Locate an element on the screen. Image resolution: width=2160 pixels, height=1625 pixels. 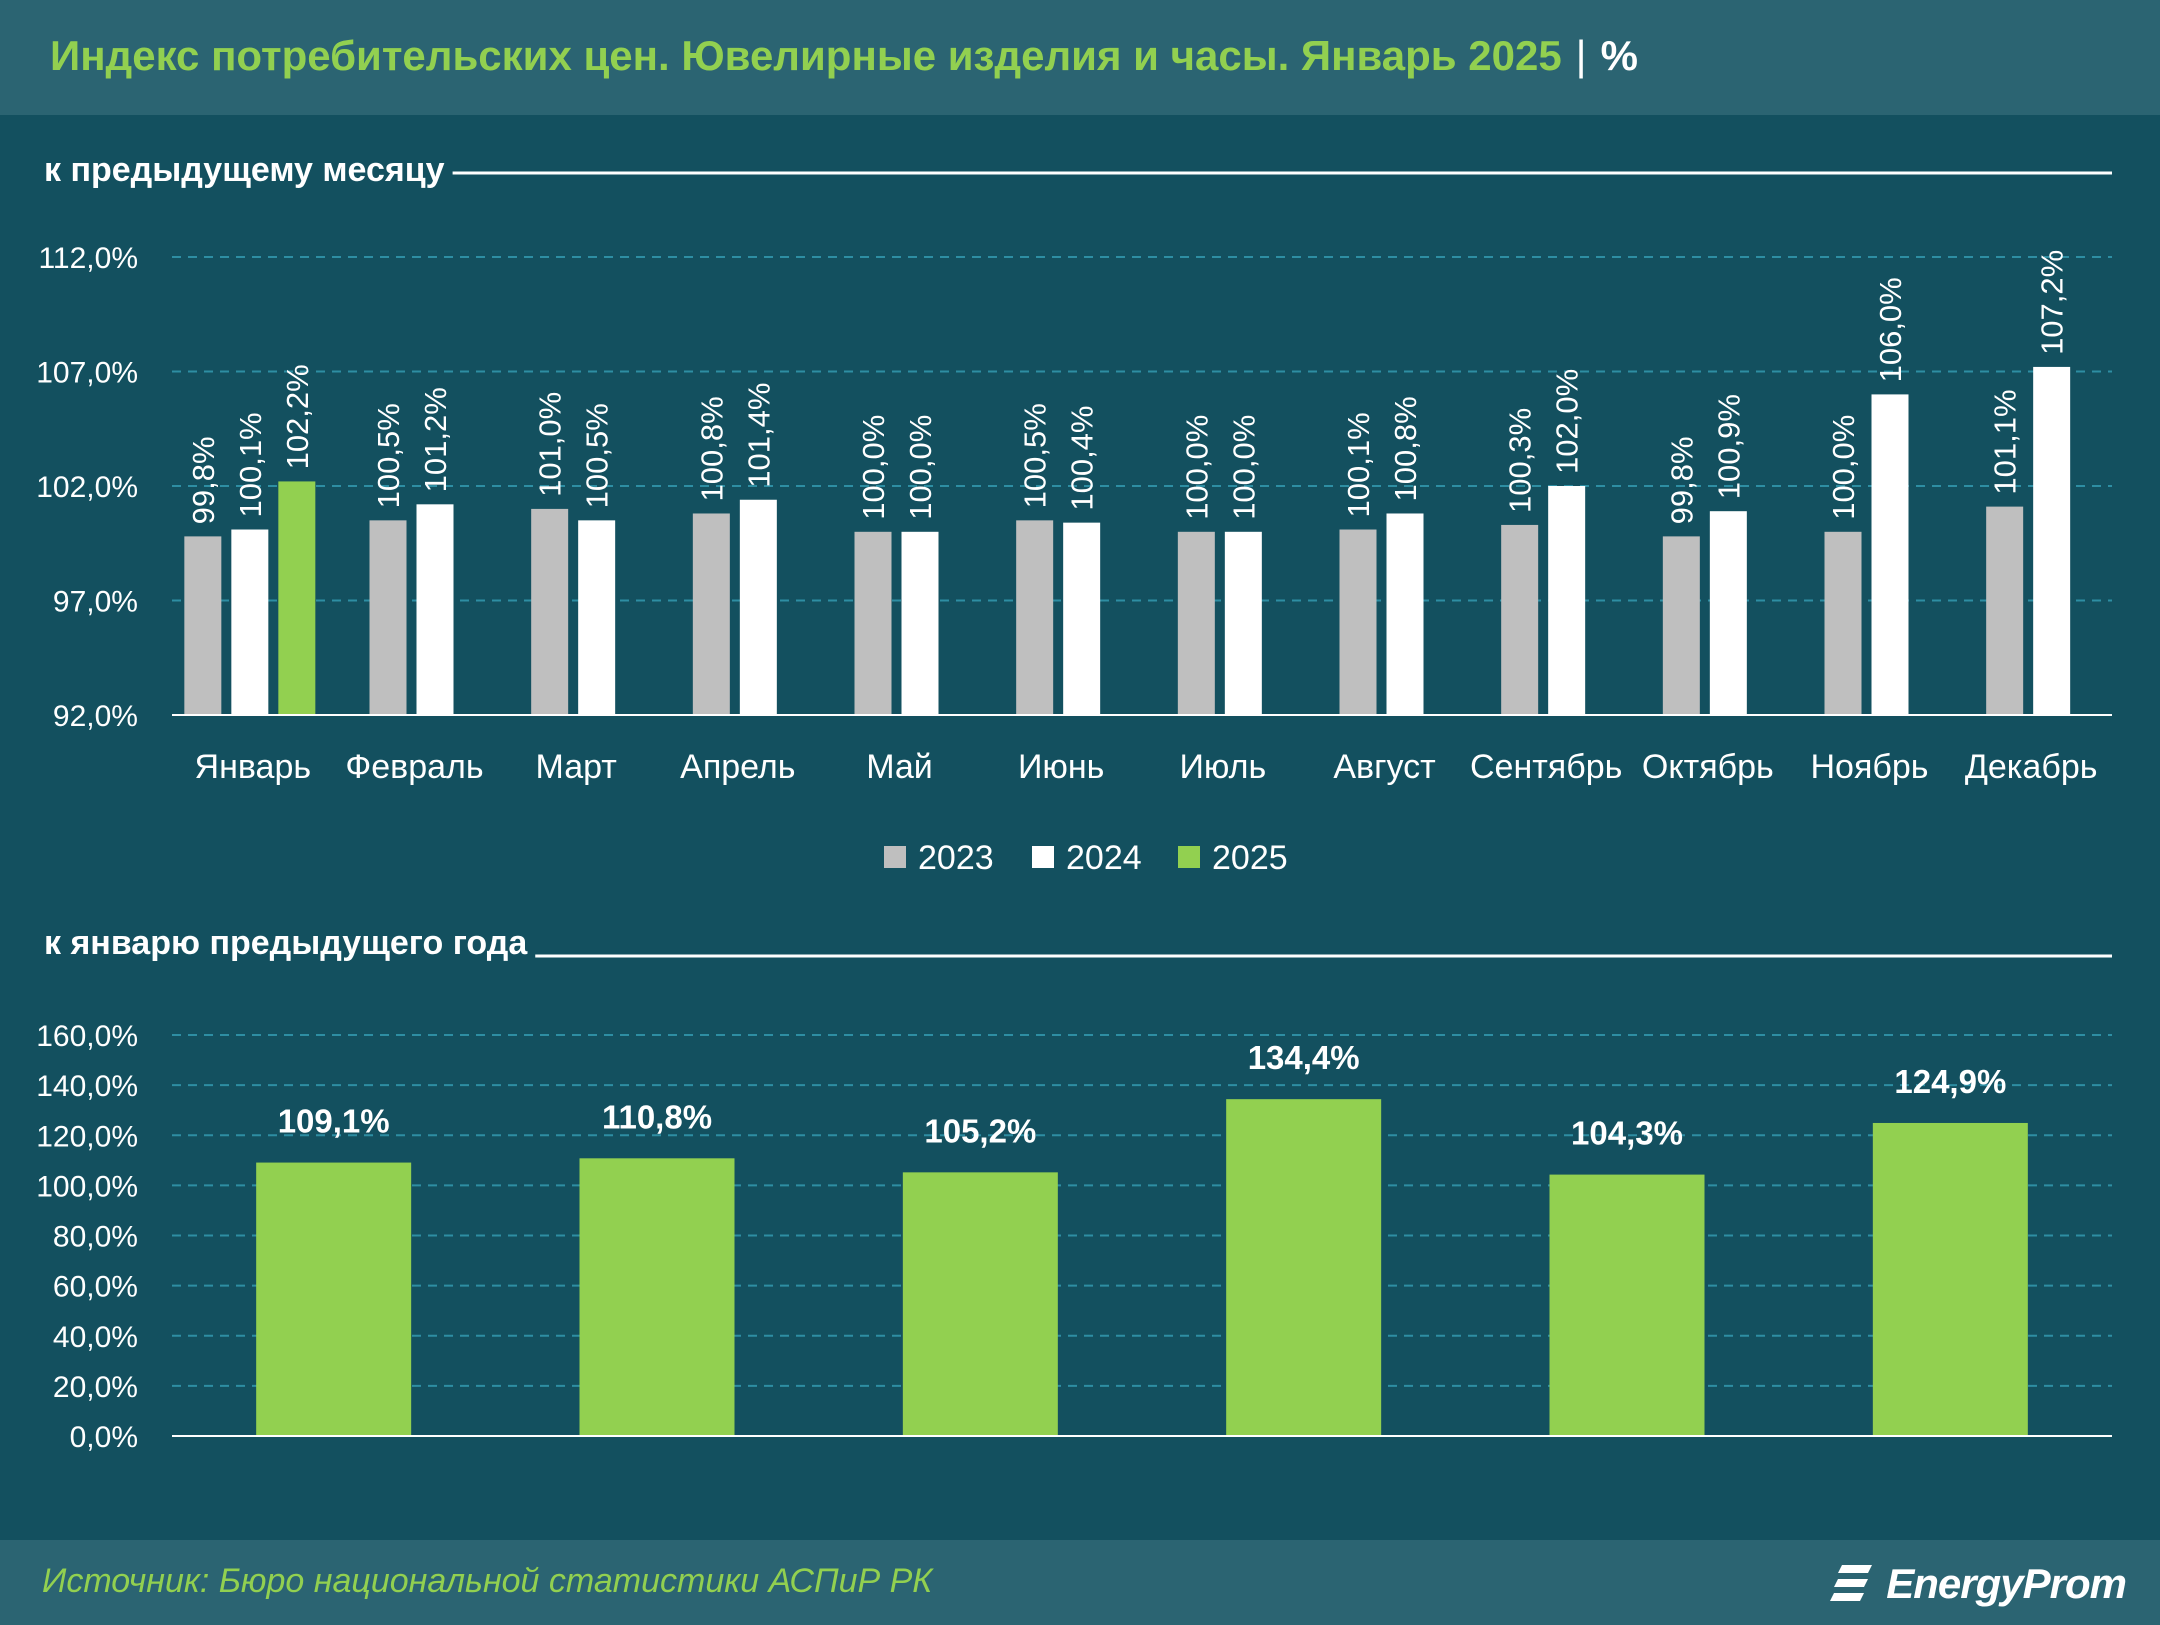
yearly-chart-title: к январю предыдущего года is located at coordinates (286, 943).